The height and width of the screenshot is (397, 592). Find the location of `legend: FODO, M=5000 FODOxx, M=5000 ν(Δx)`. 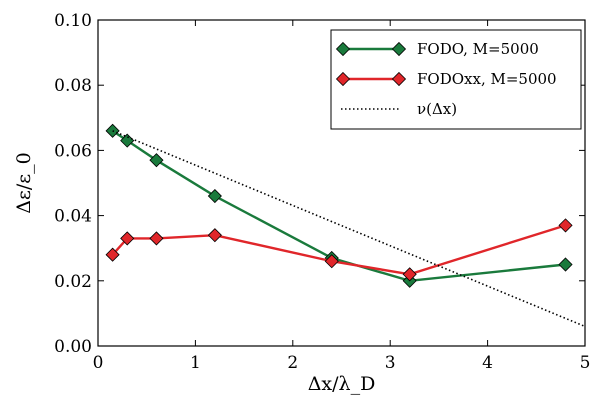

legend: FODO, M=5000 FODOxx, M=5000 ν(Δx) is located at coordinates (456, 79).